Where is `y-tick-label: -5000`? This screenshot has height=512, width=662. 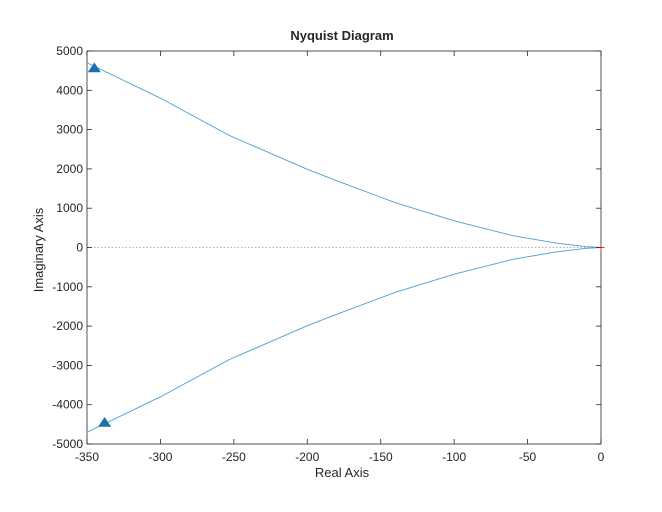
y-tick-label: -5000 is located at coordinates (67, 444).